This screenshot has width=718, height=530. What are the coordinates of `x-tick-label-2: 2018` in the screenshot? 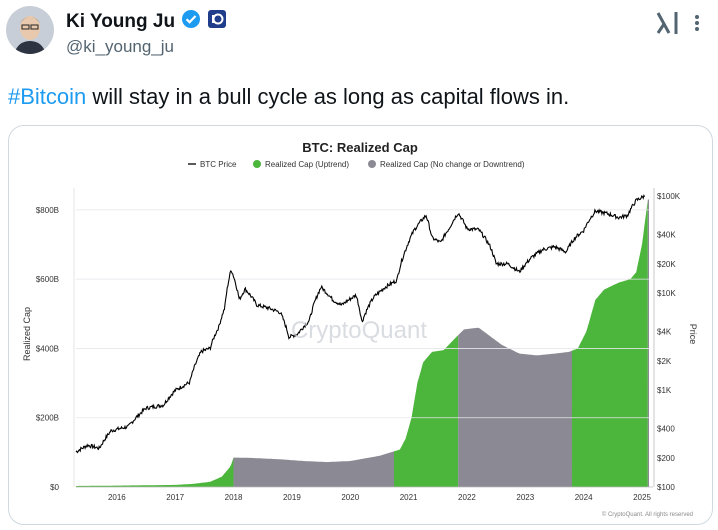 It's located at (234, 497).